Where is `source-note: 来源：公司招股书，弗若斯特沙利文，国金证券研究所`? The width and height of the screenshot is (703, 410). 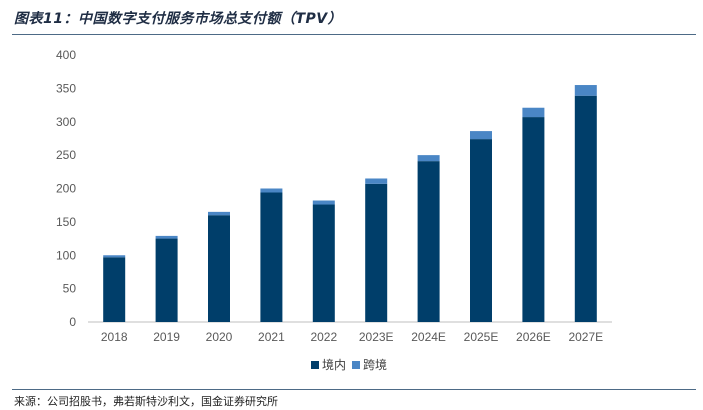
source-note: 来源：公司招股书，弗若斯特沙利文，国金证券研究所 is located at coordinates (146, 401).